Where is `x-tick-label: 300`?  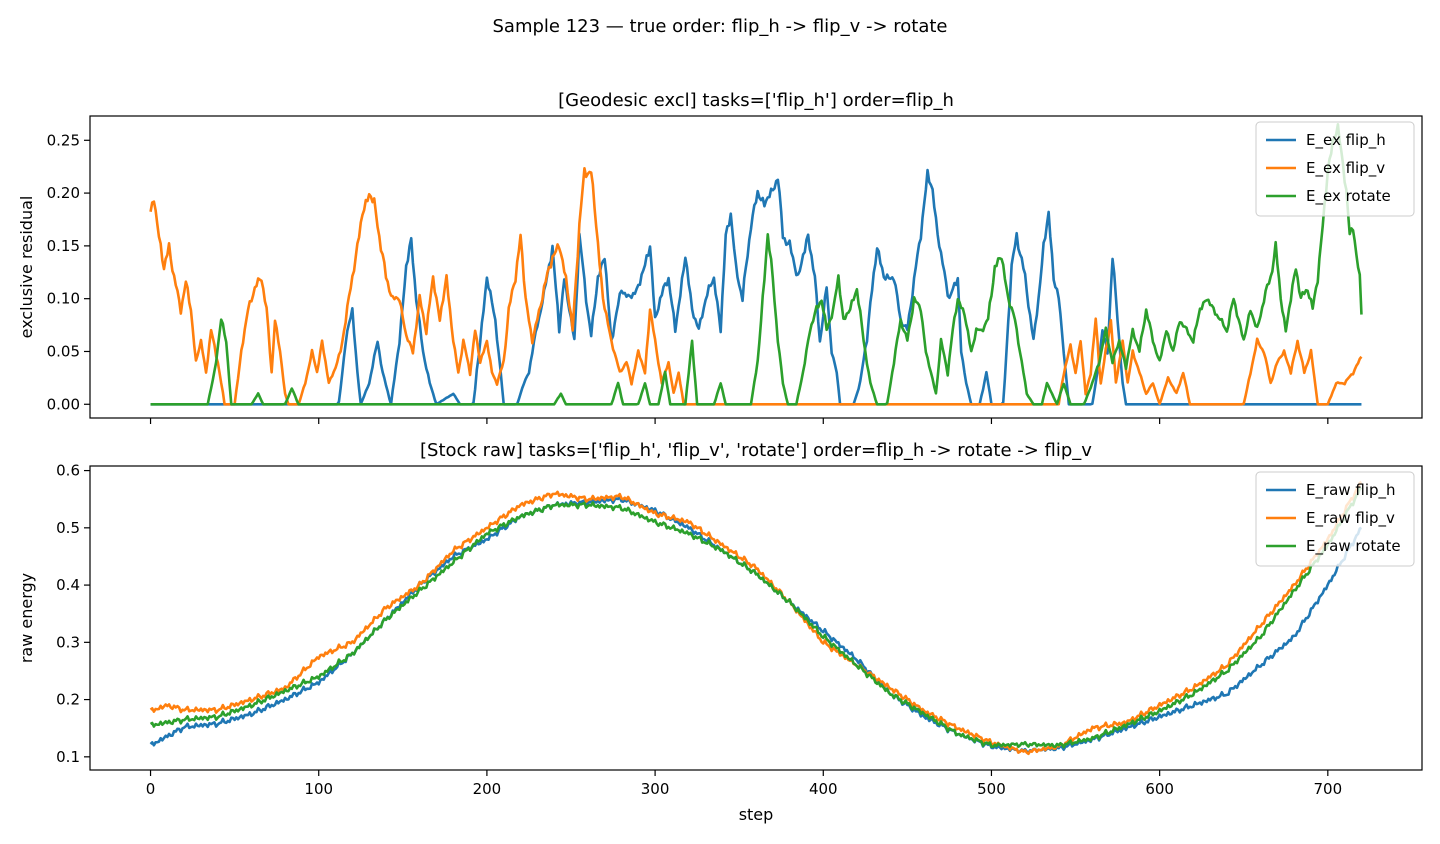 x-tick-label: 300 is located at coordinates (655, 789).